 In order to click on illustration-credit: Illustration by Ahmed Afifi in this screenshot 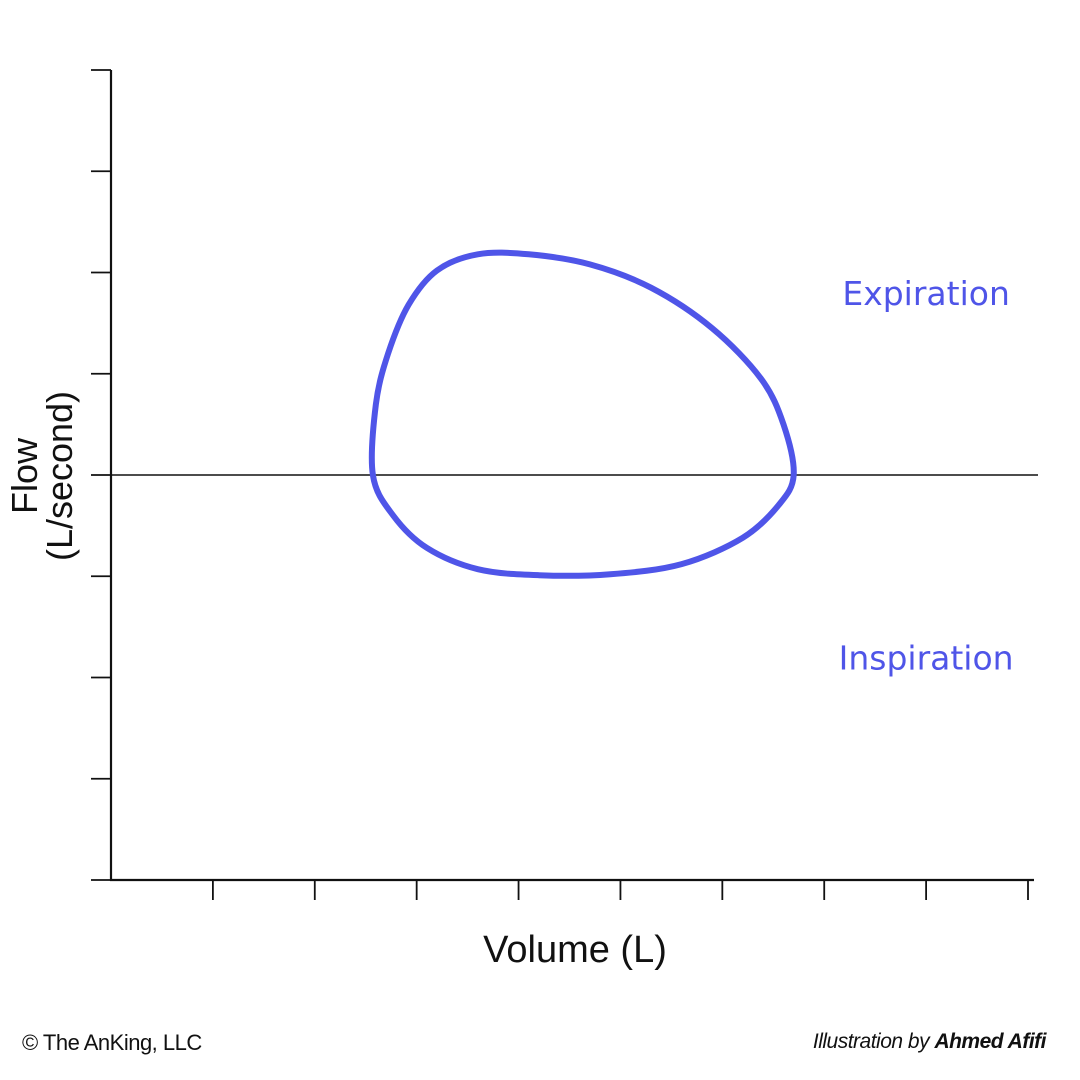, I will do `click(929, 1042)`.